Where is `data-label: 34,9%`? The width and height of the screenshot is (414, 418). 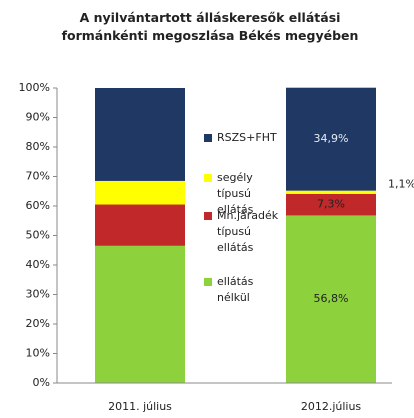
data-label: 34,9% is located at coordinates (331, 138).